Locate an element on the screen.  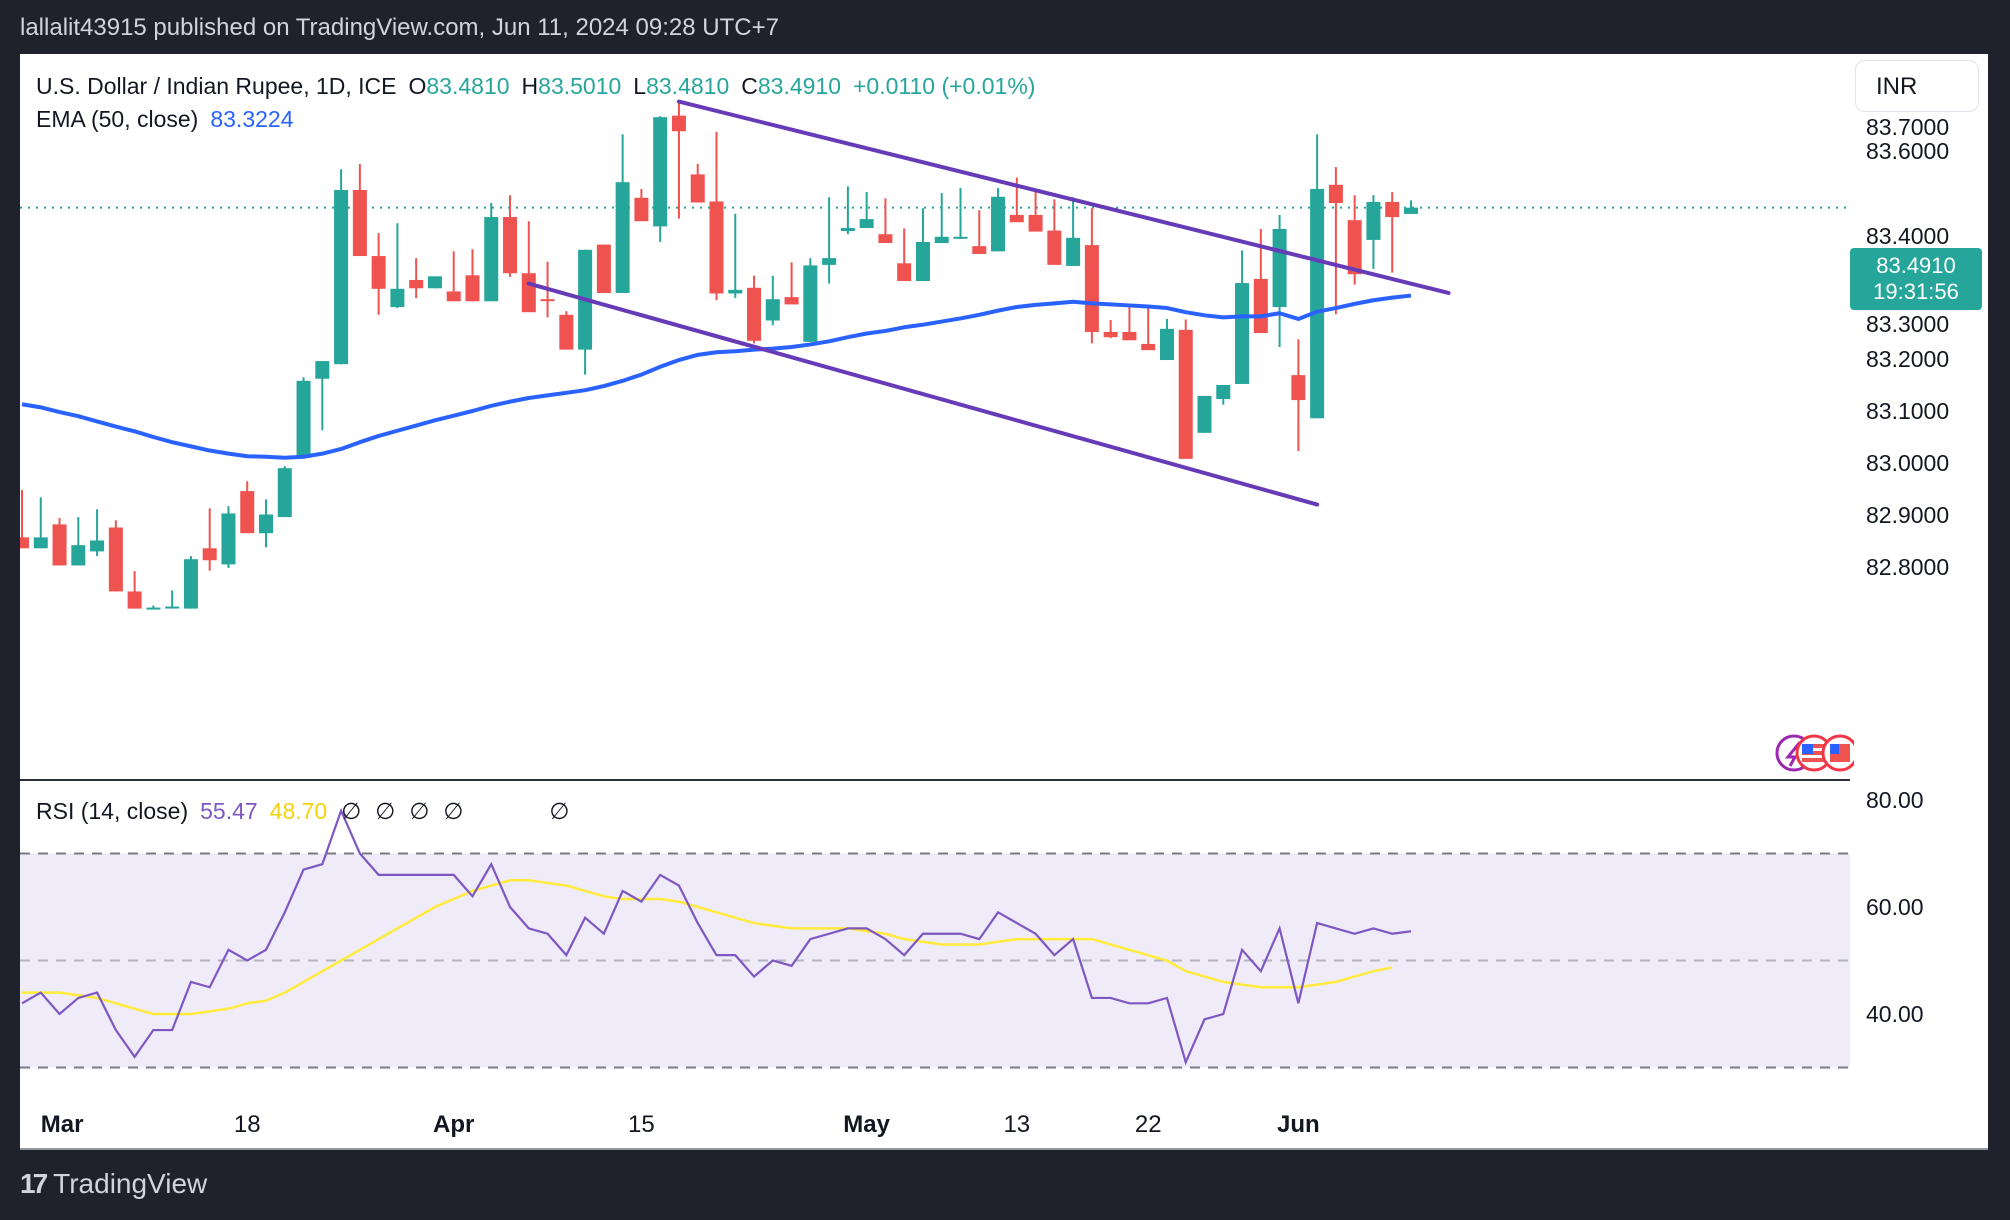
price-axis-label: 83.7000 is located at coordinates (1907, 127).